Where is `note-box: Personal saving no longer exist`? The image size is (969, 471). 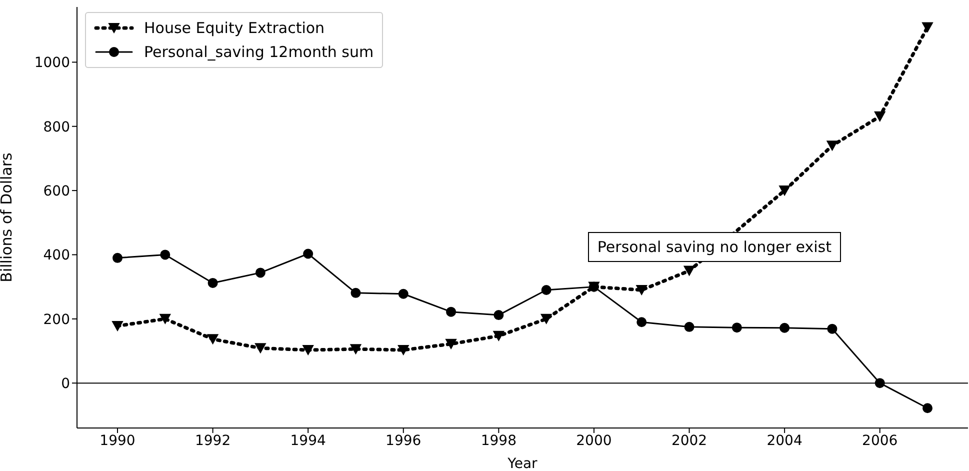 note-box: Personal saving no longer exist is located at coordinates (714, 247).